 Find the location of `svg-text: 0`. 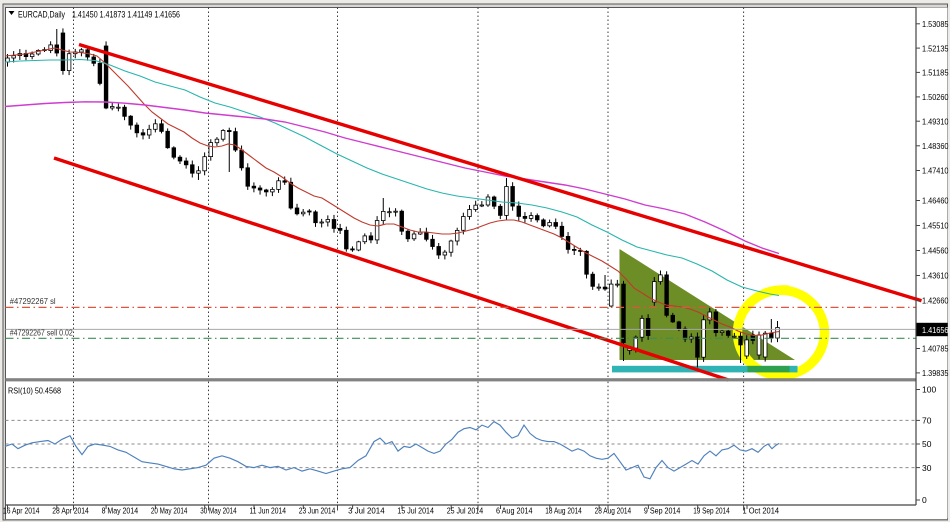

svg-text: 0 is located at coordinates (924, 500).